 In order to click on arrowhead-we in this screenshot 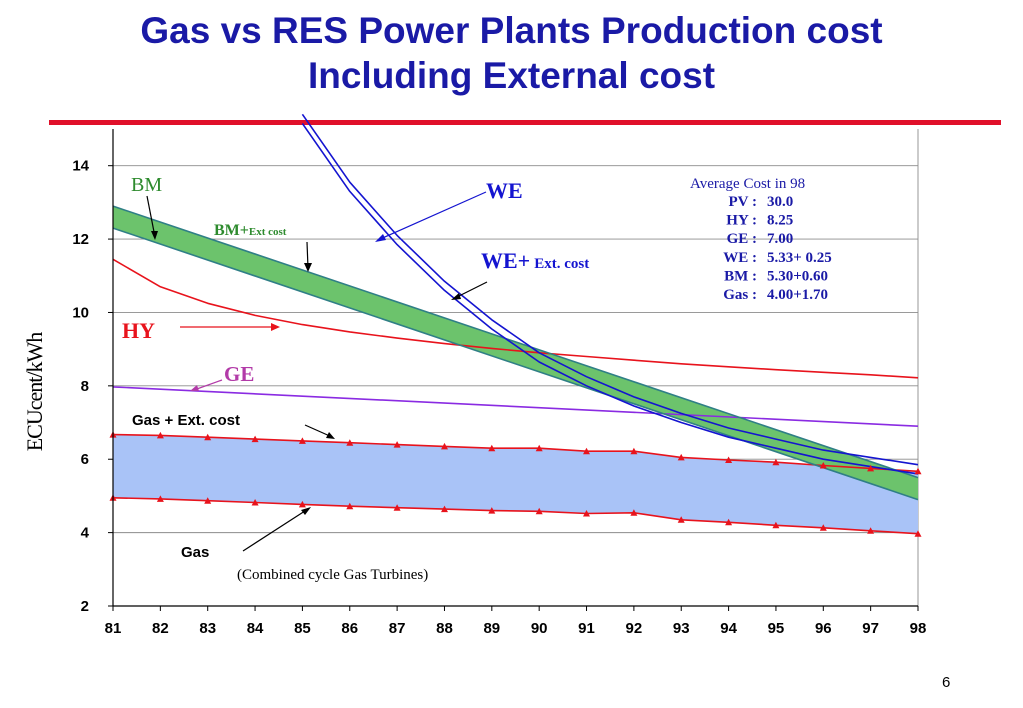, I will do `click(380, 238)`.